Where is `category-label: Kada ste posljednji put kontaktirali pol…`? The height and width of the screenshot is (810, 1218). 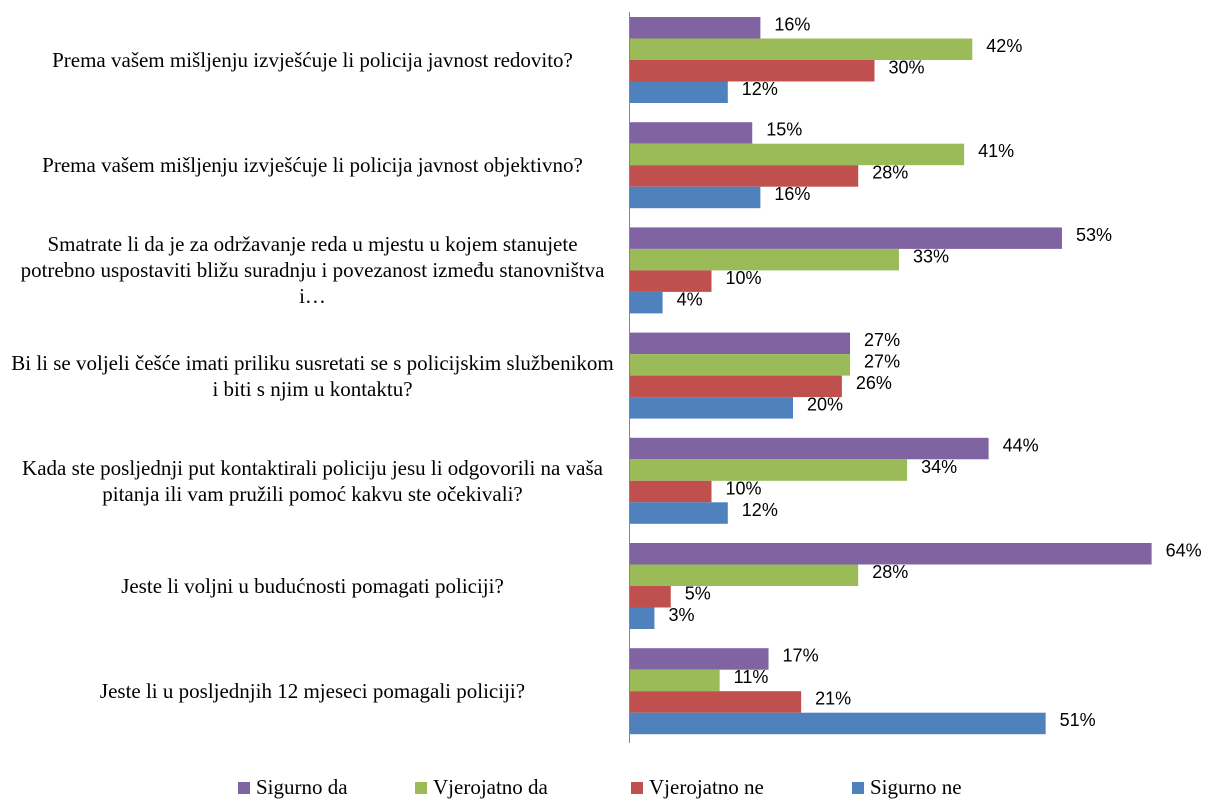 category-label: Kada ste posljednji put kontaktirali pol… is located at coordinates (312, 480).